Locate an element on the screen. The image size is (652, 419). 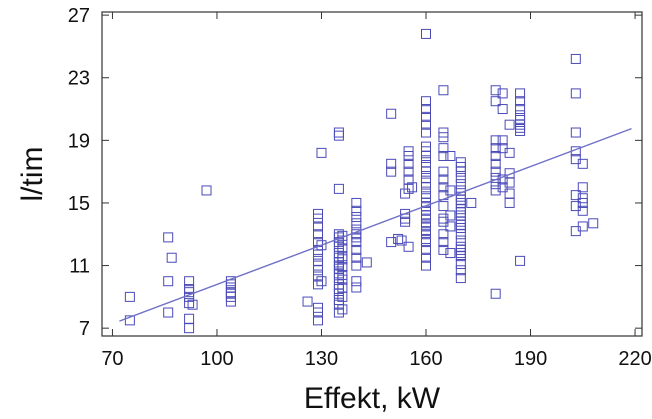
x-tick-label: 70 is located at coordinates (112, 359).